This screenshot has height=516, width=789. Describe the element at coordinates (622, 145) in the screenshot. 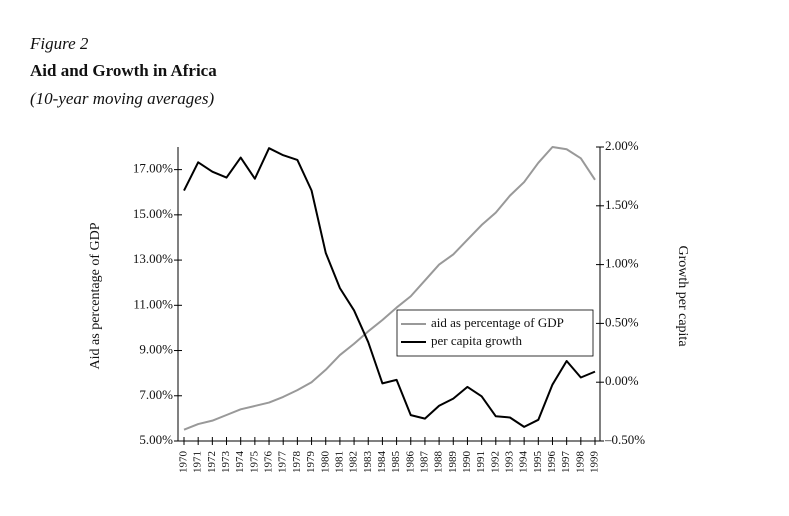

I see `y2-tick-label: 2.00%` at that location.